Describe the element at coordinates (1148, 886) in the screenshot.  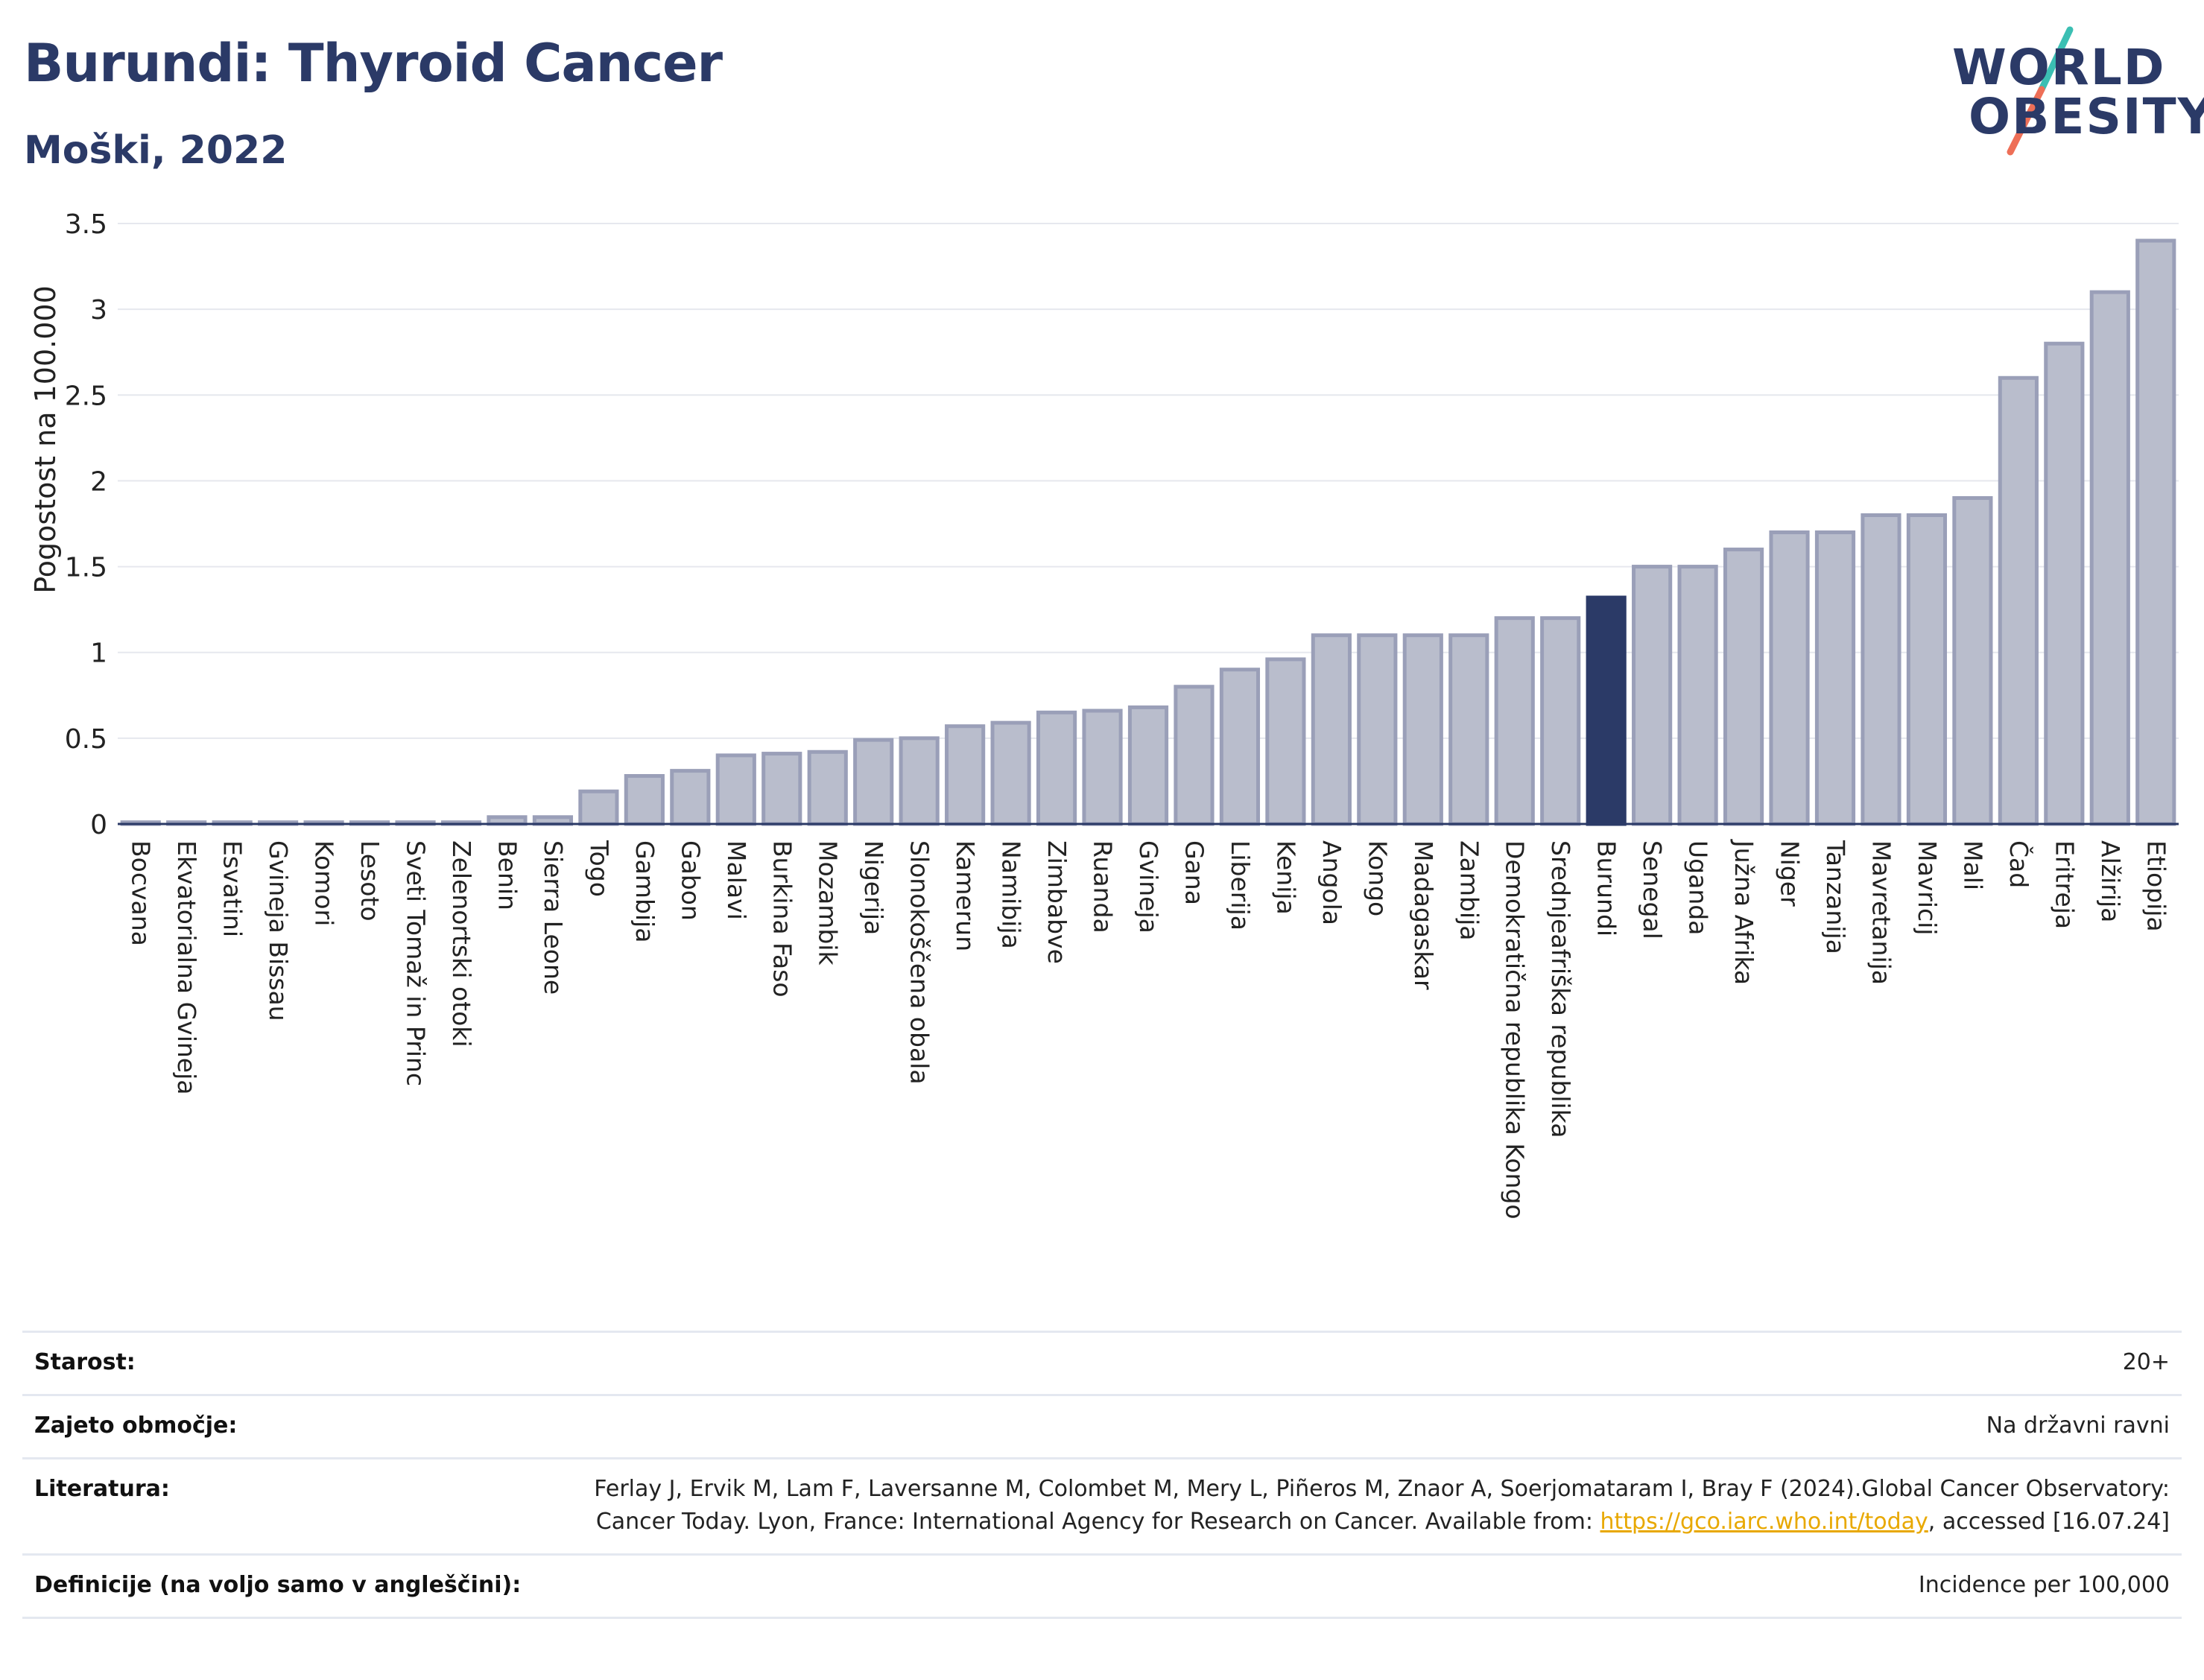
I see `x-tick-label: Gvineja` at that location.